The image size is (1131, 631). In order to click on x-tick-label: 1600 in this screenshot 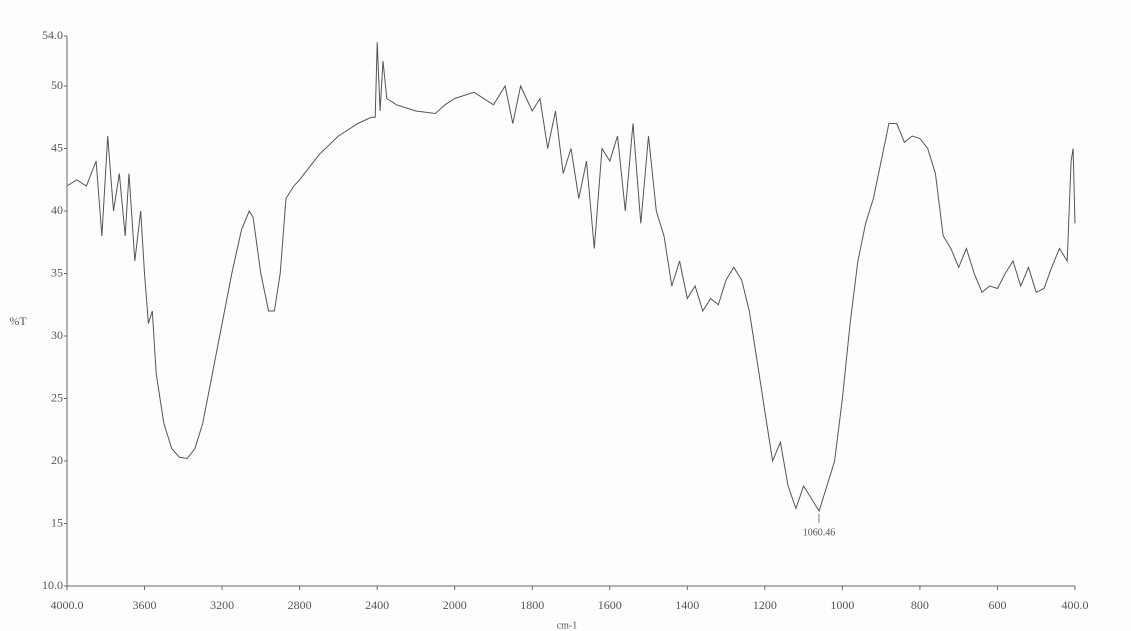, I will do `click(610, 605)`.